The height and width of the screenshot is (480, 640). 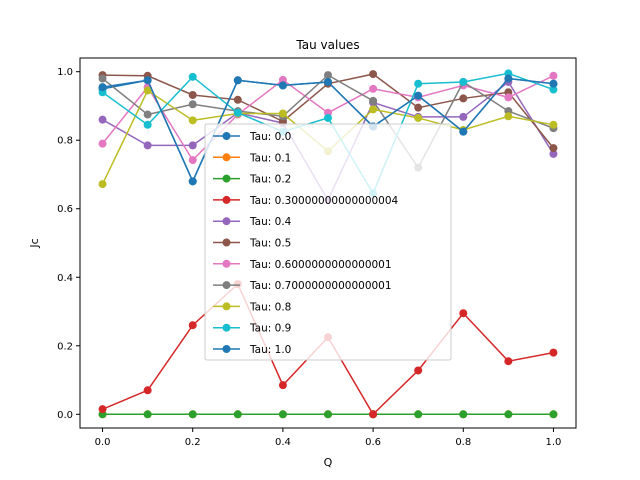 I want to click on chart-title: Tau values, so click(x=327, y=45).